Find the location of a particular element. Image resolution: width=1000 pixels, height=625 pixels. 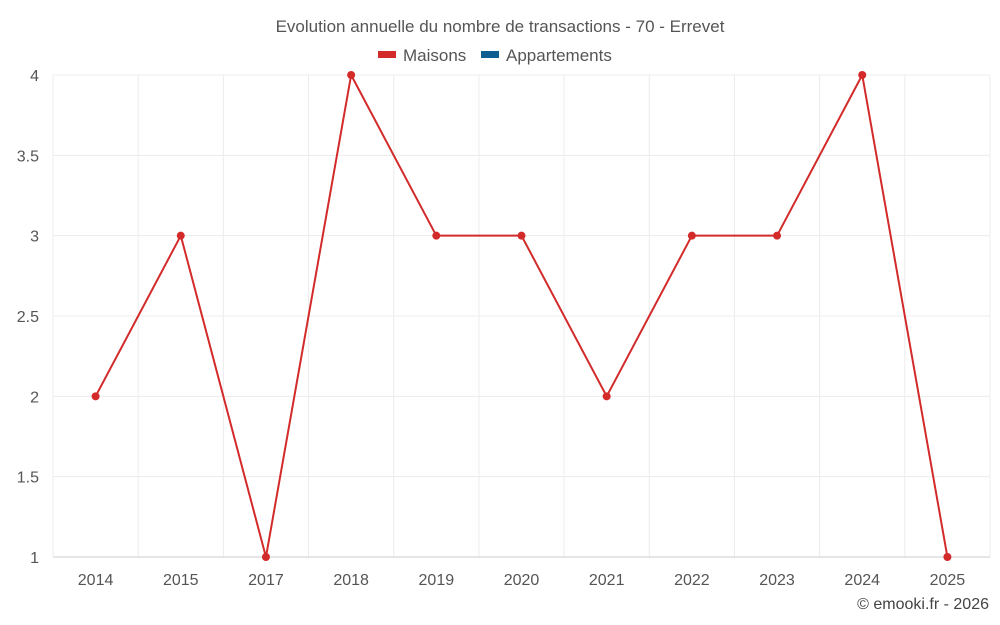

data-point-2014 is located at coordinates (95, 396).